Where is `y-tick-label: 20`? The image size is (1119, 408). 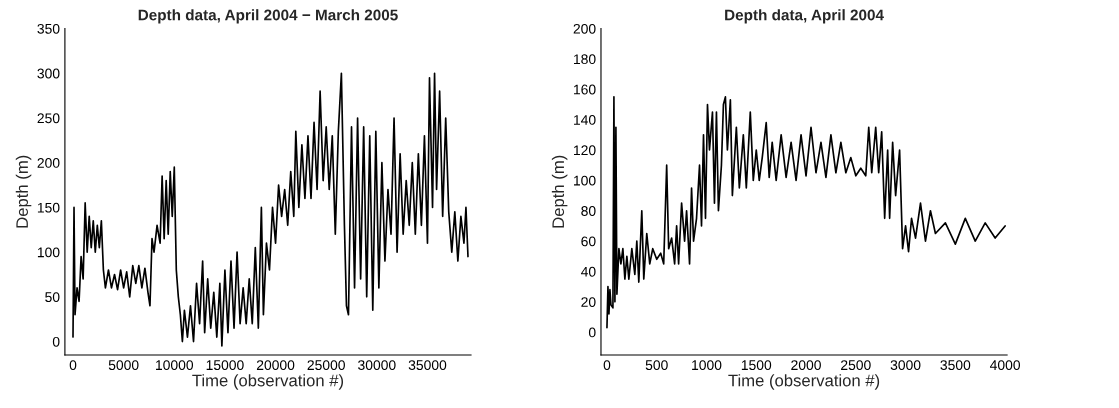 y-tick-label: 20 is located at coordinates (588, 302).